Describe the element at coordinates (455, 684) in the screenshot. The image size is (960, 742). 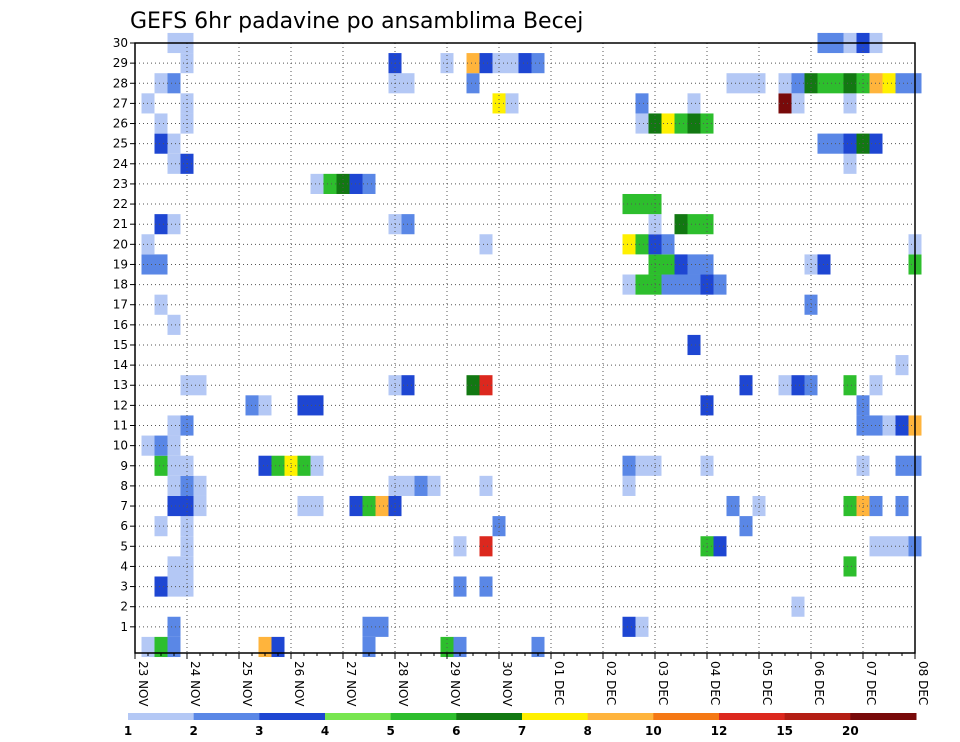
I see `x-tick-label: 29 NOV` at that location.